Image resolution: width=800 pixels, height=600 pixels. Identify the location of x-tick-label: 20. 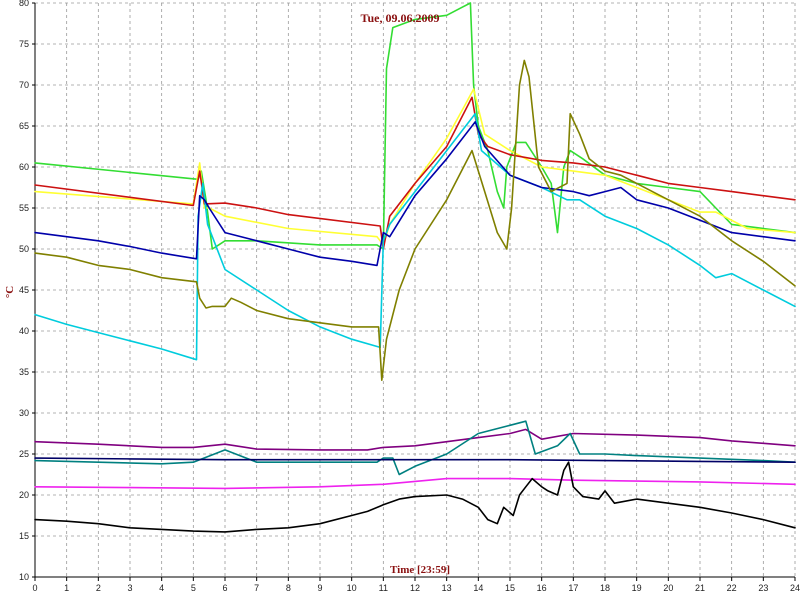
(668, 588).